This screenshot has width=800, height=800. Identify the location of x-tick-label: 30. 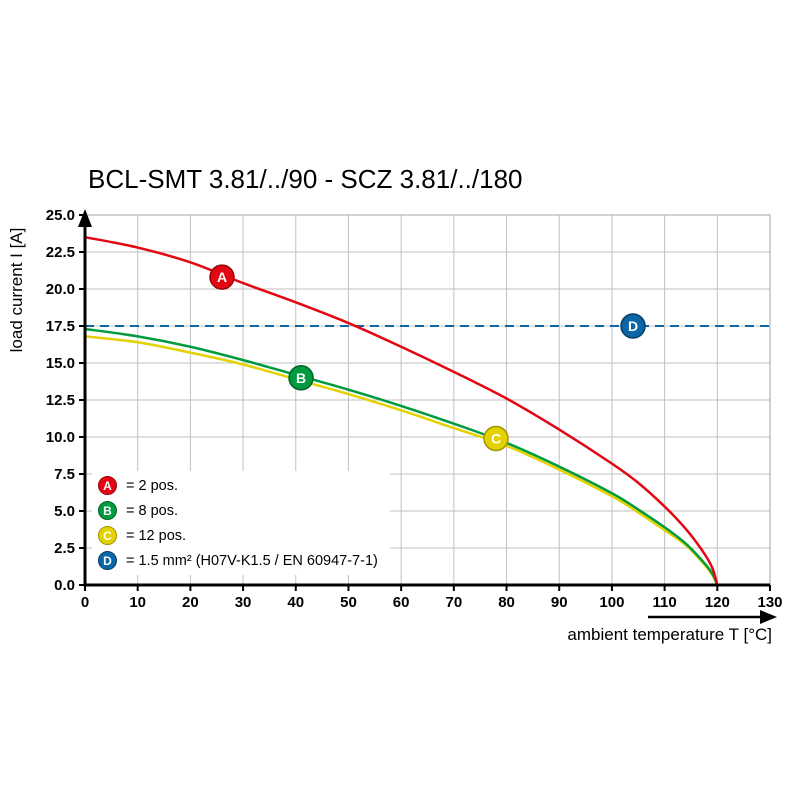
(243, 602).